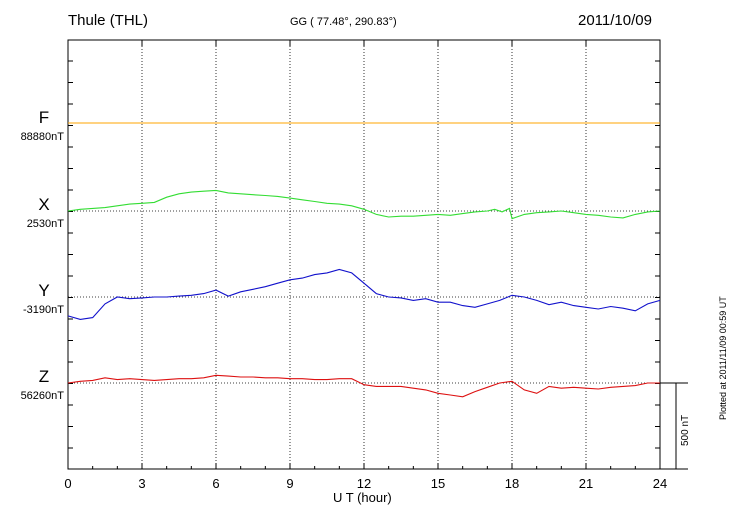 This screenshot has width=730, height=520. Describe the element at coordinates (215, 483) in the screenshot. I see `x-tick-label-2: 6` at that location.